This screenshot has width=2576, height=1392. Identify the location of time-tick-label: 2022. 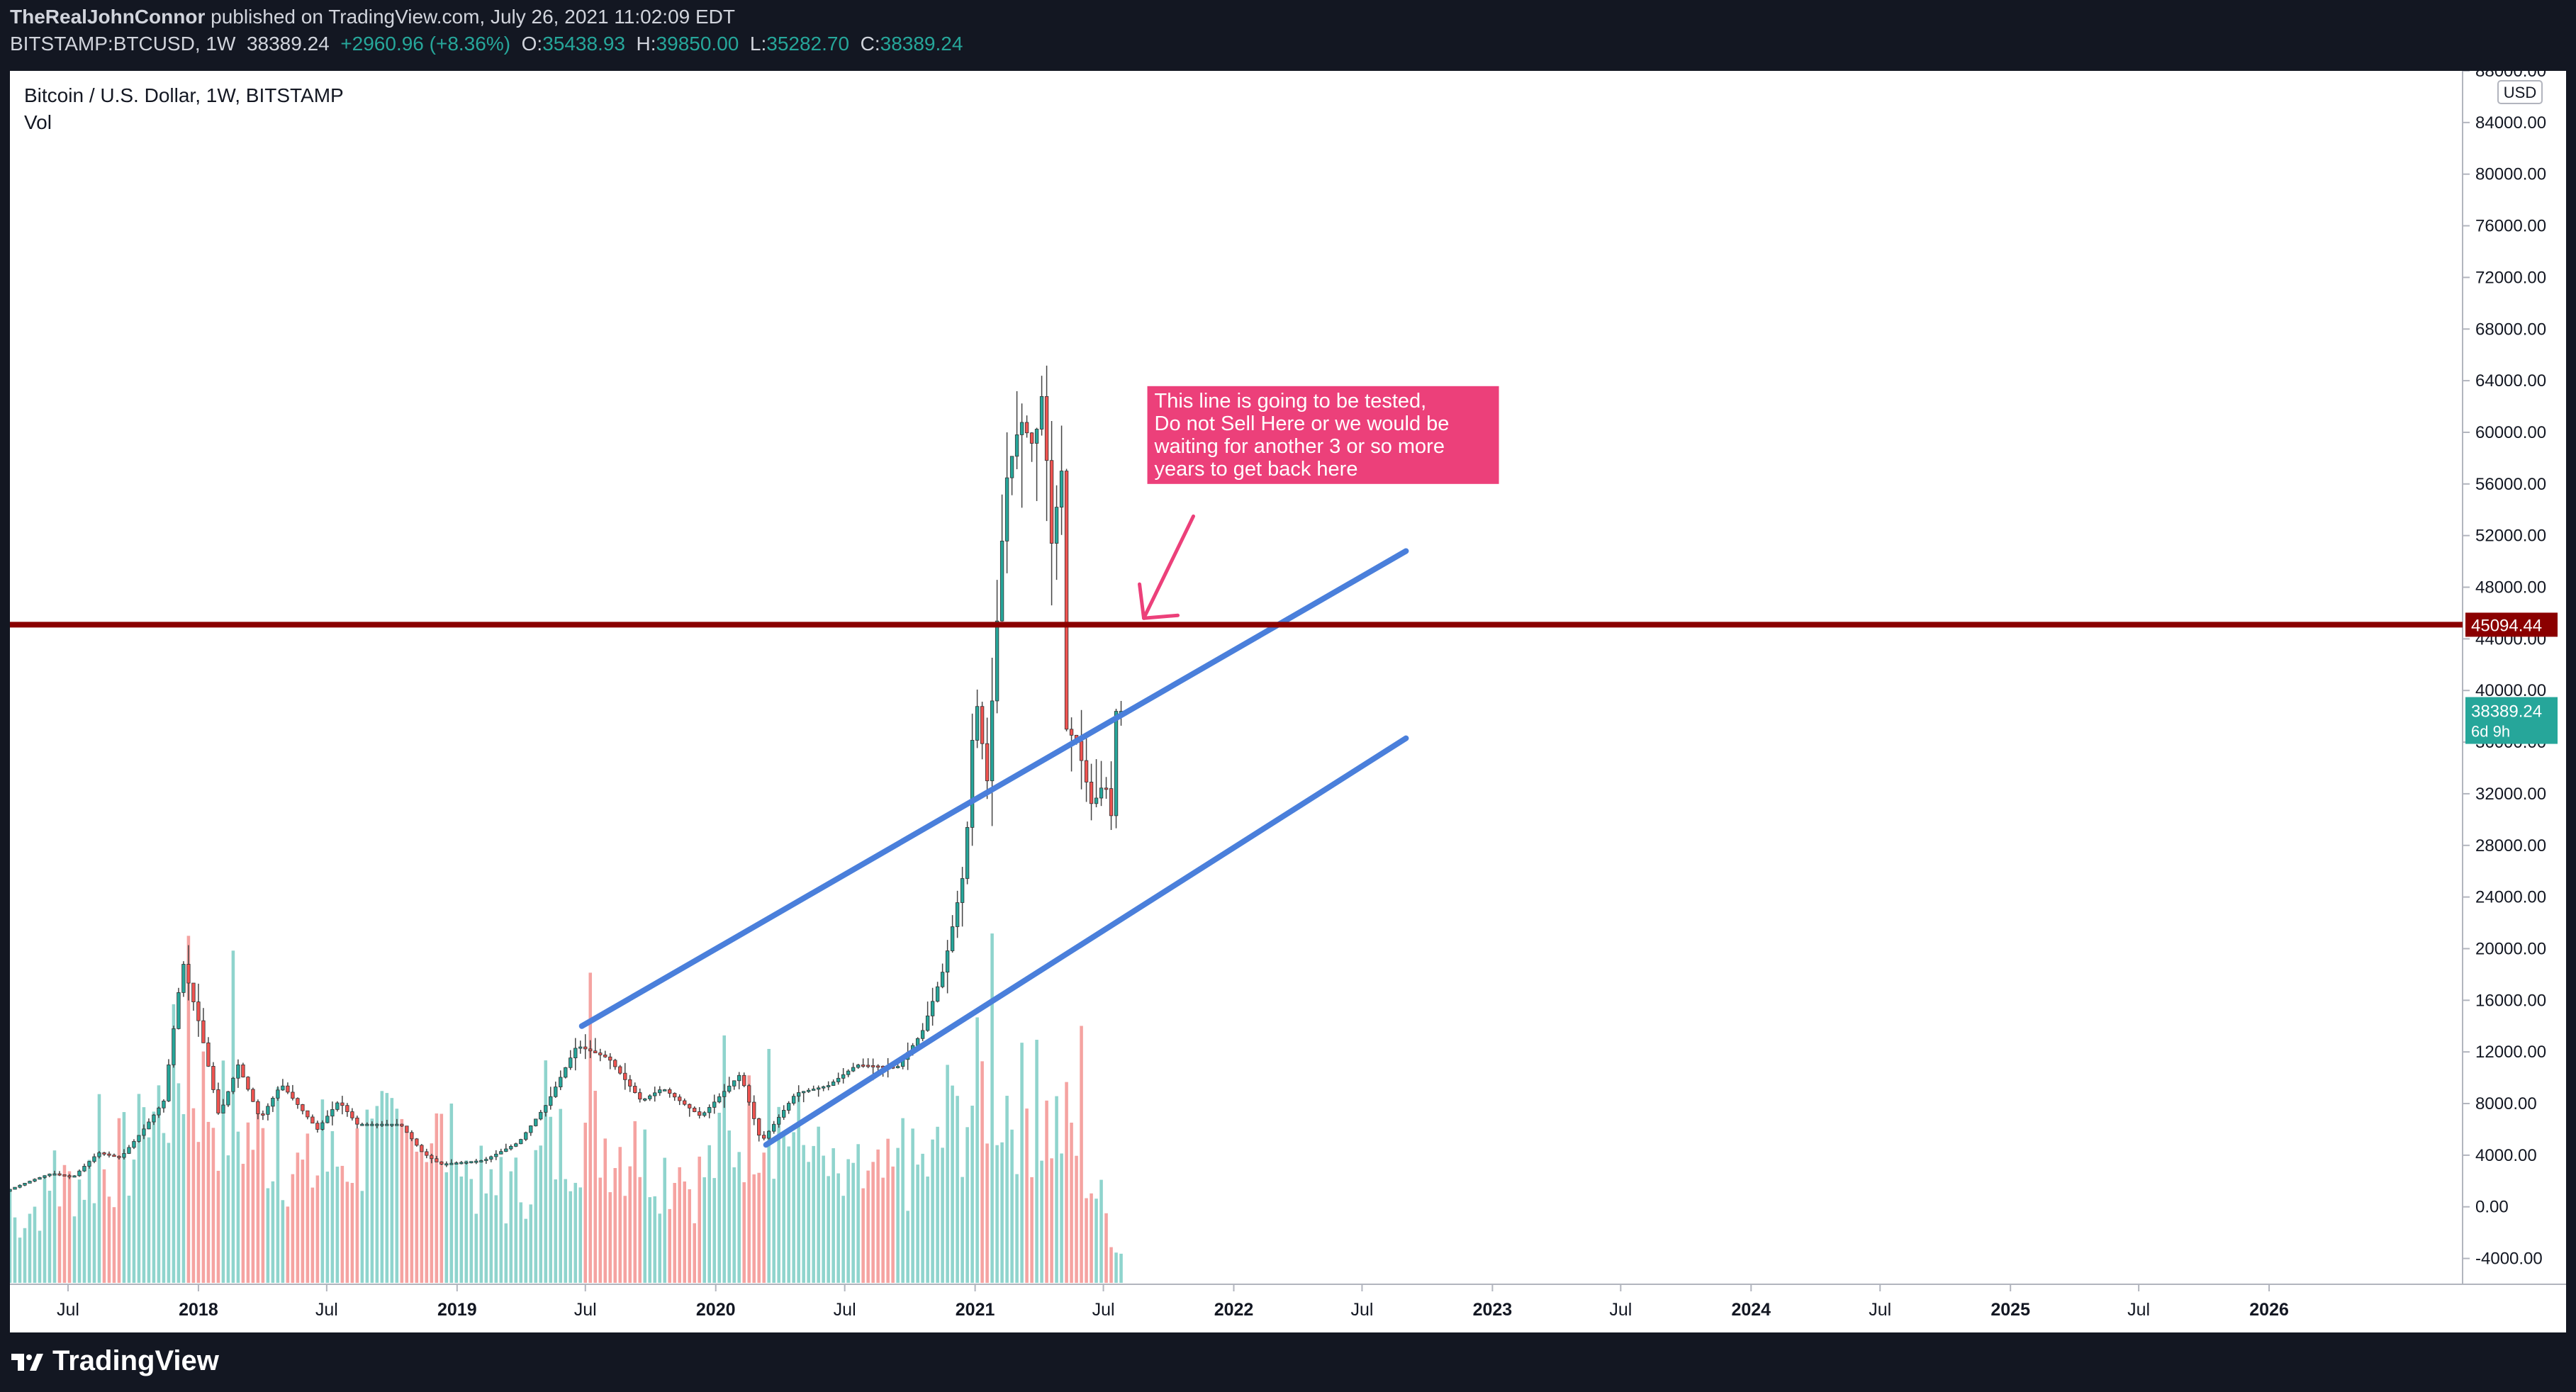
(1234, 1310).